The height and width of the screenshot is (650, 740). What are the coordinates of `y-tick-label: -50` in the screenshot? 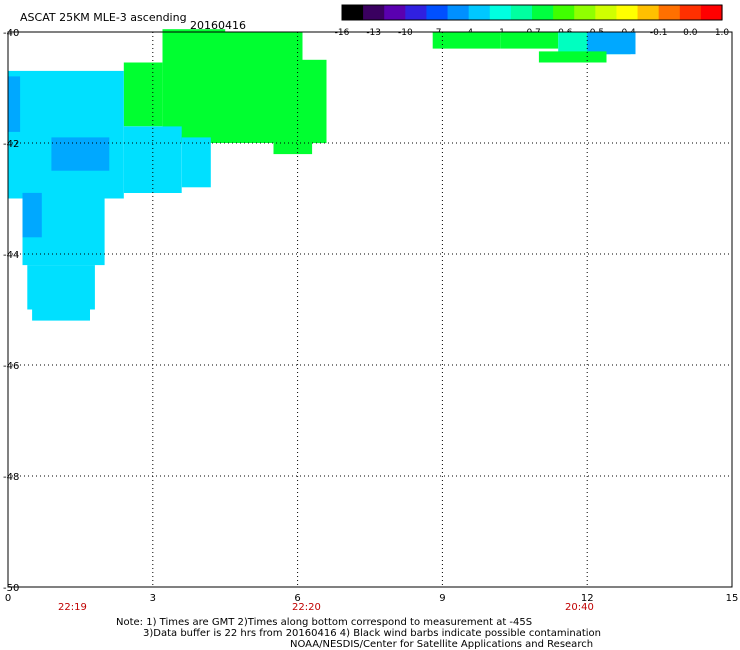 It's located at (11, 588).